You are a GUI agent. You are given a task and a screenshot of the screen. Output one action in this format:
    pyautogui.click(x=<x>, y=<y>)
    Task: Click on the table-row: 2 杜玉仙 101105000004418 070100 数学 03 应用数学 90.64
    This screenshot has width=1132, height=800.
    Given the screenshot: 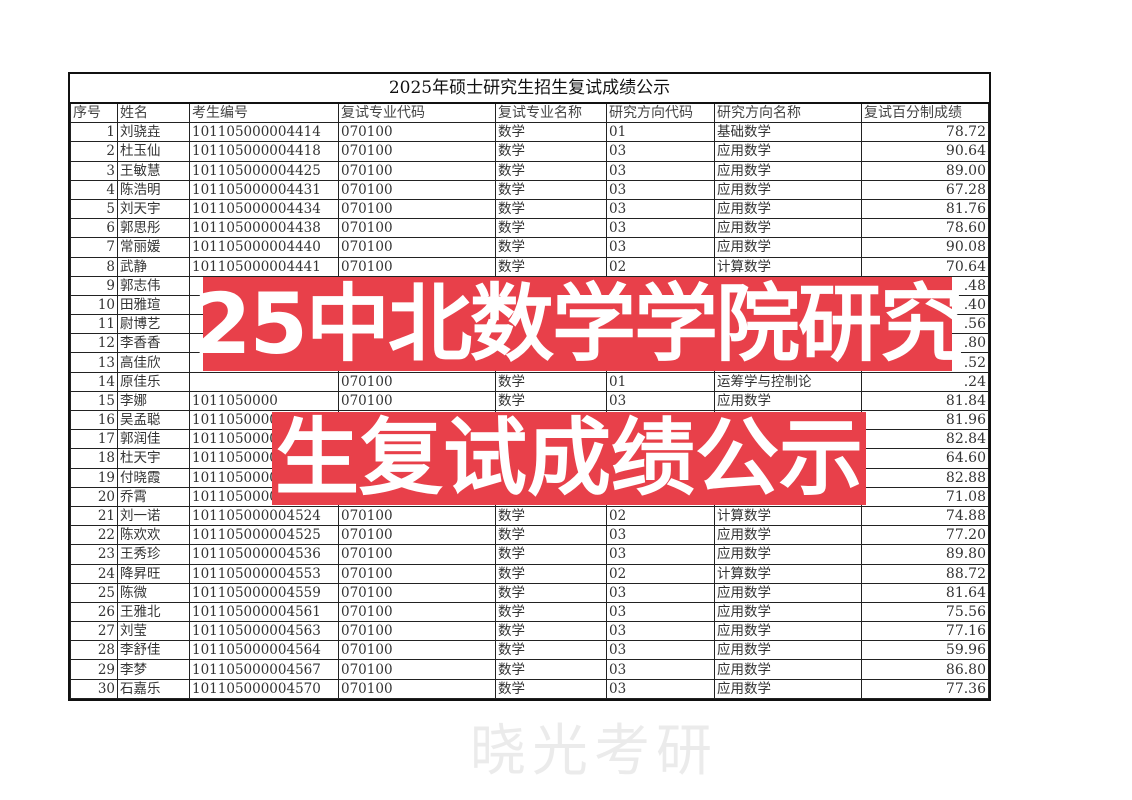 What is the action you would take?
    pyautogui.click(x=529, y=151)
    